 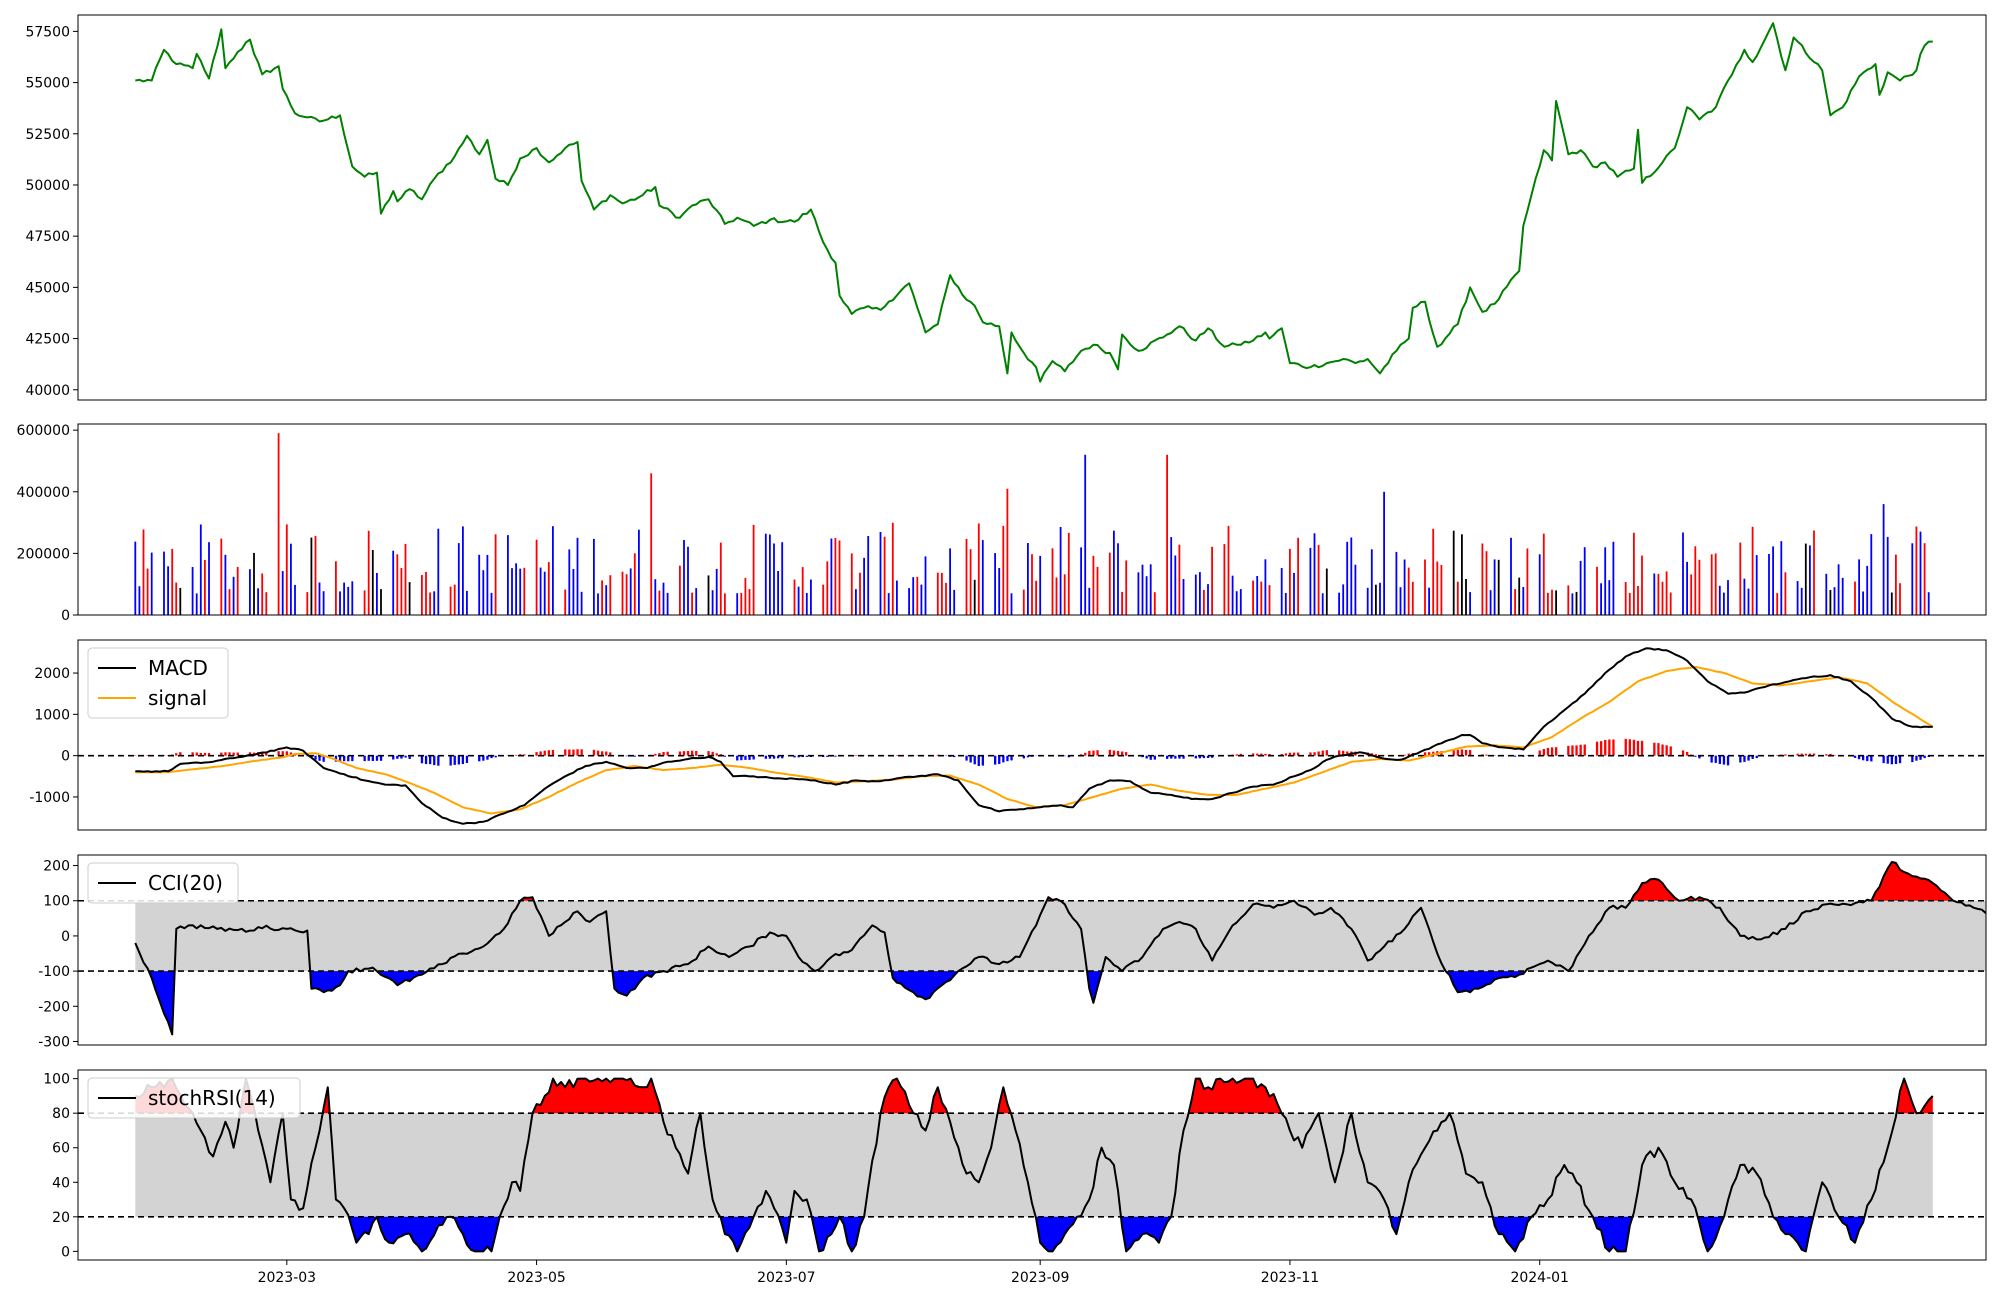 I want to click on x-tick-label: 2024-01, so click(x=1539, y=1278).